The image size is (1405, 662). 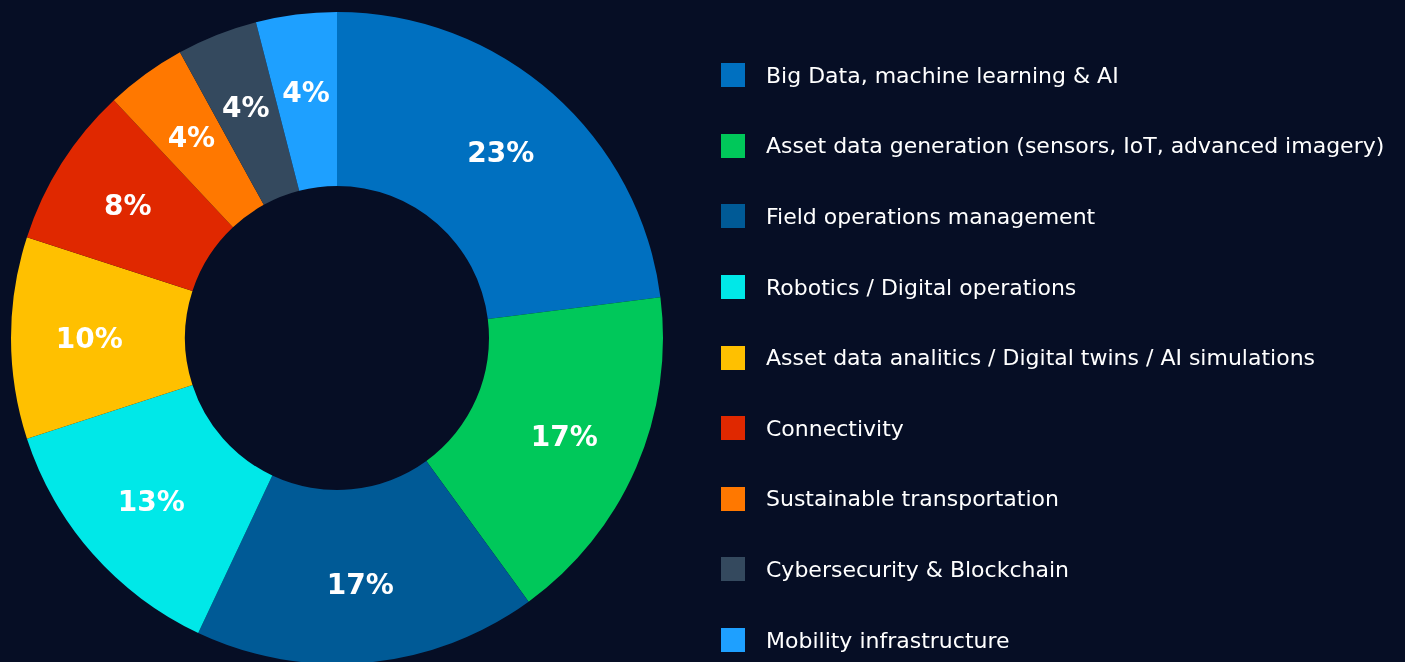 What do you see at coordinates (921, 287) in the screenshot?
I see `legend-label: Robotics / Digital operations` at bounding box center [921, 287].